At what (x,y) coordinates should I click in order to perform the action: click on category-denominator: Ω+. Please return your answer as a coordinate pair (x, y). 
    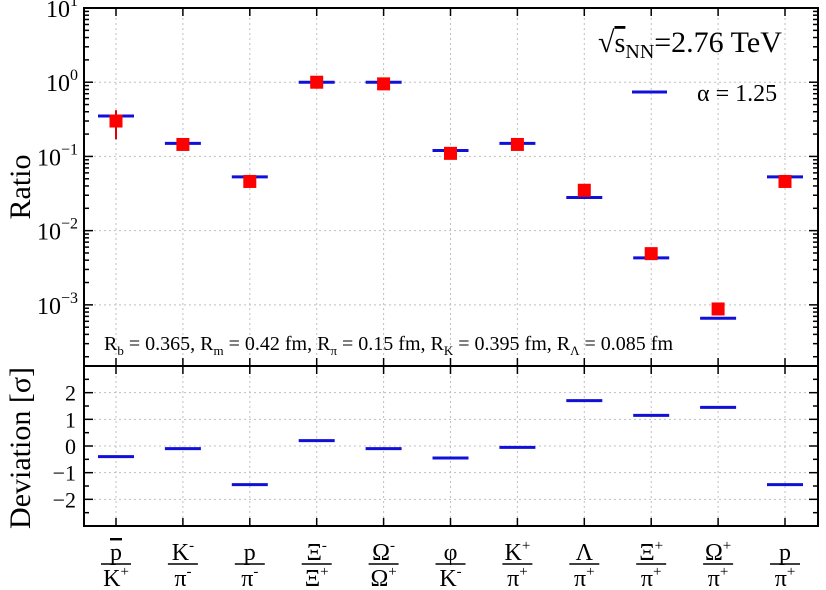
    Looking at the image, I should click on (383, 577).